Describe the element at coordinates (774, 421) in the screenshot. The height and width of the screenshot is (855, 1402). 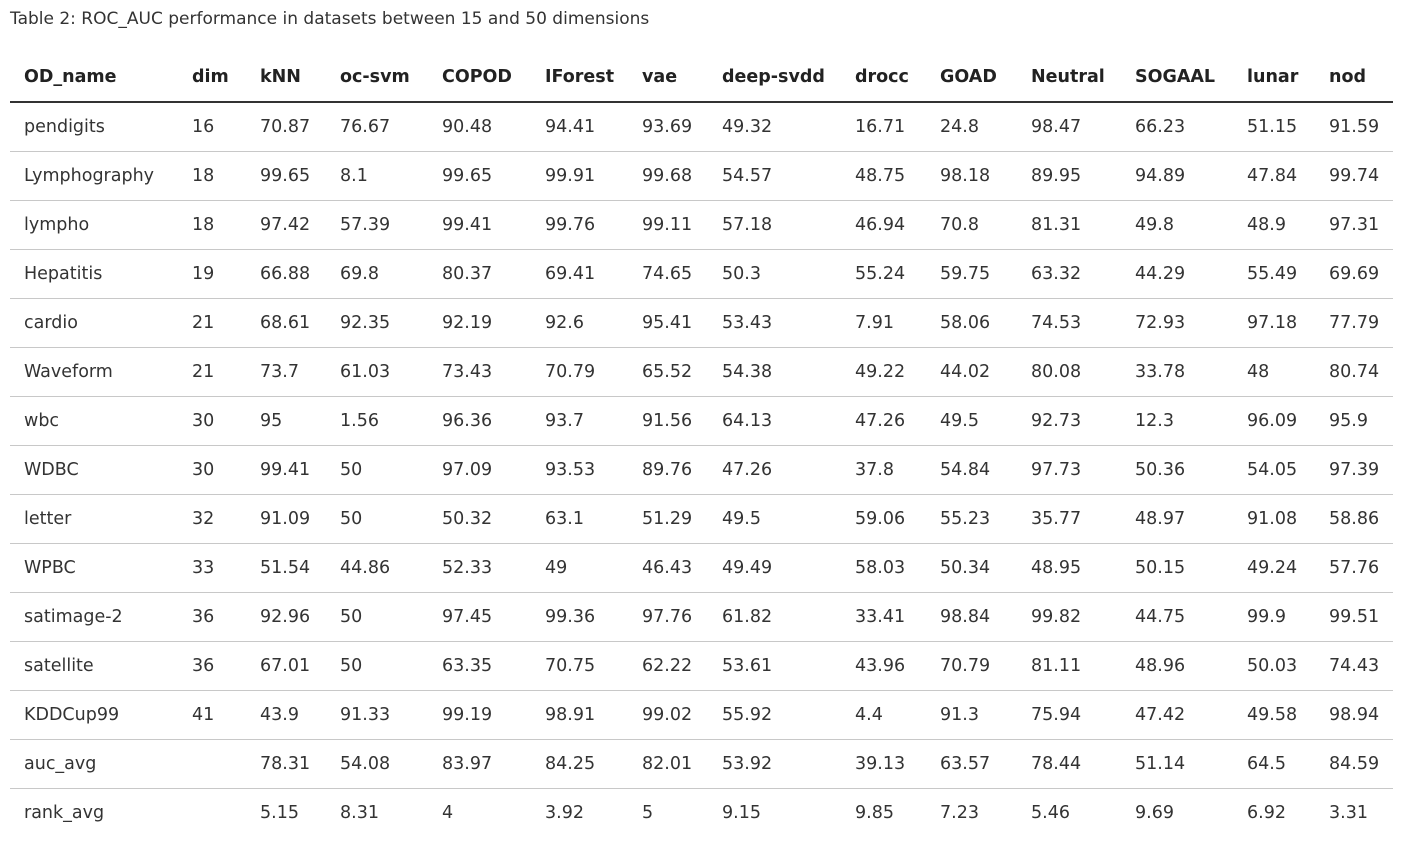
I see `table-cell: 64.13` at that location.